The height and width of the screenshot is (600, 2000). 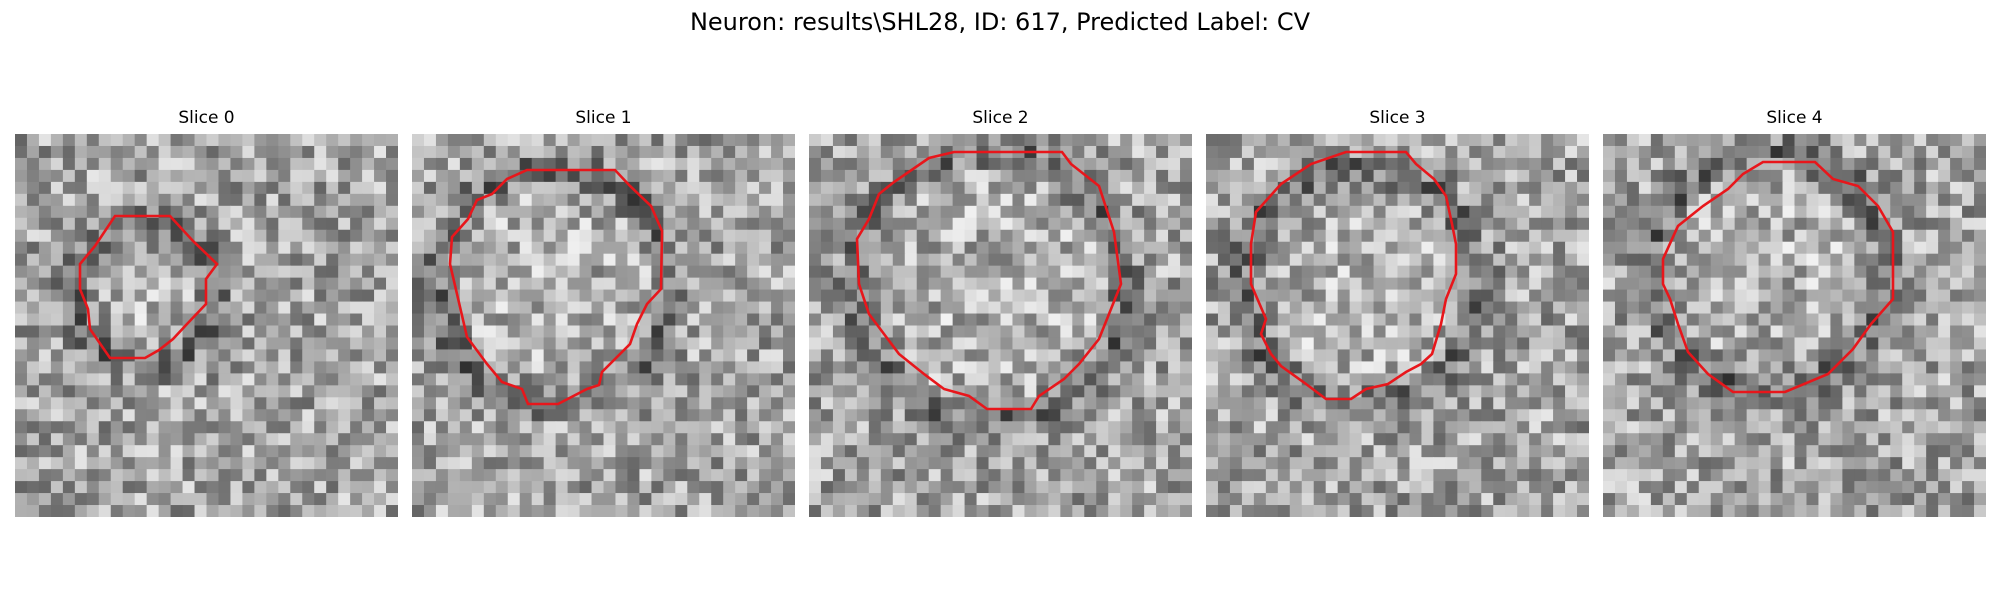 What do you see at coordinates (1397, 118) in the screenshot?
I see `slice-title: Slice 3` at bounding box center [1397, 118].